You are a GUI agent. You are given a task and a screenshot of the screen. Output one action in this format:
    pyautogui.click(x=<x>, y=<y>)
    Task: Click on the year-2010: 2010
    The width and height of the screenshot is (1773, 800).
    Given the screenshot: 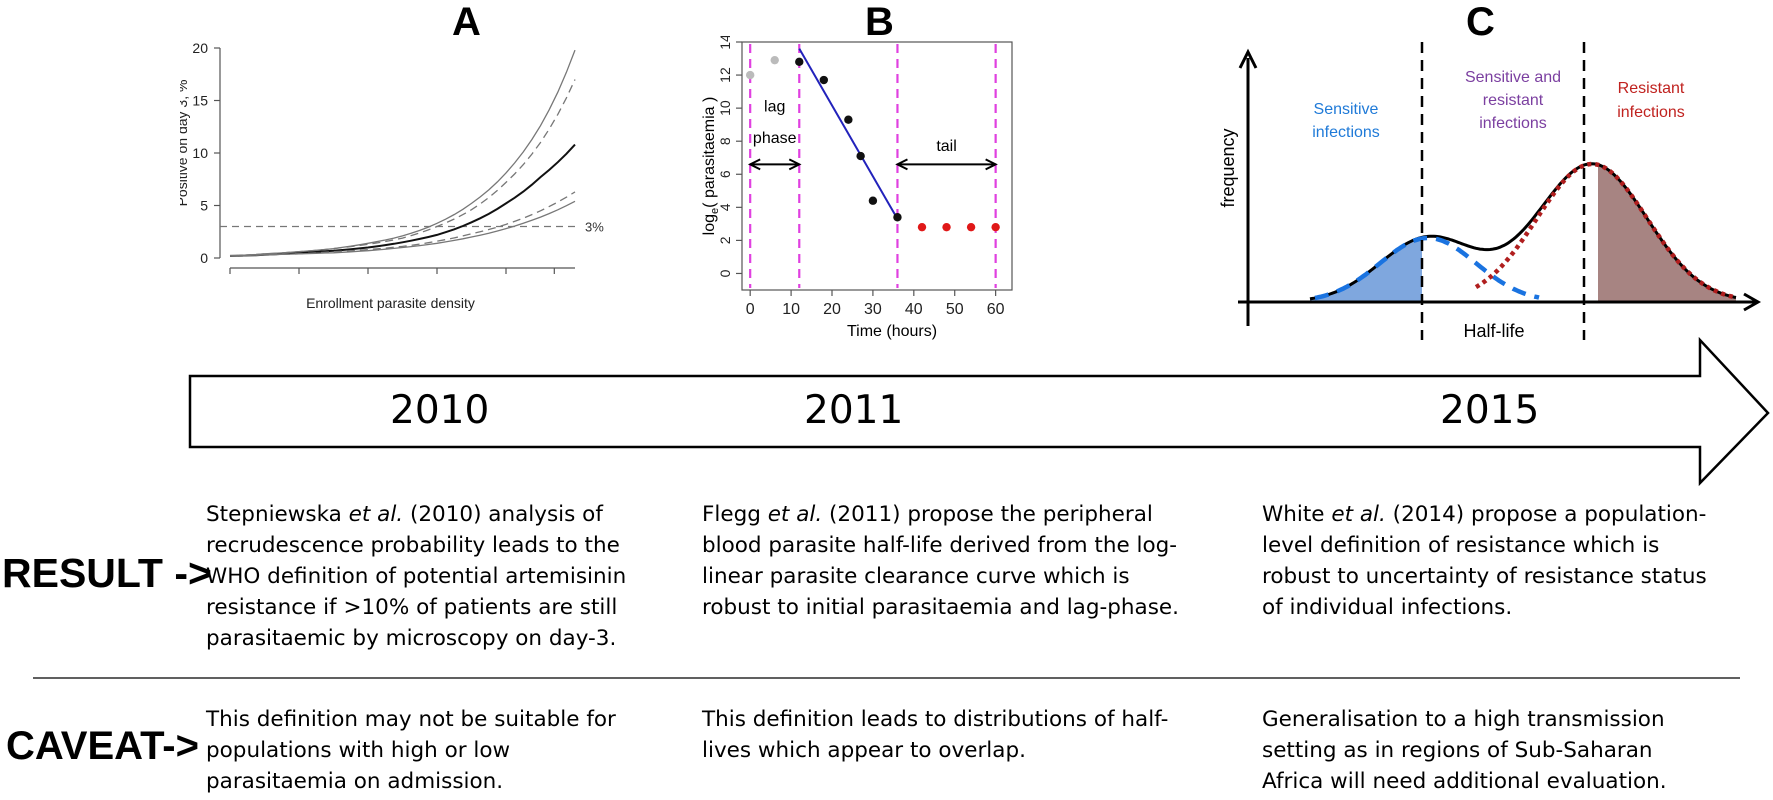 What is the action you would take?
    pyautogui.click(x=440, y=410)
    